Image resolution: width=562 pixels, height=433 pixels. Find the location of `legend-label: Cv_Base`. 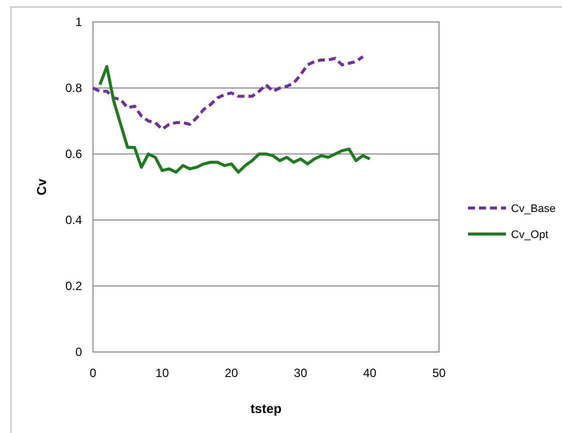

legend-label: Cv_Base is located at coordinates (533, 208).